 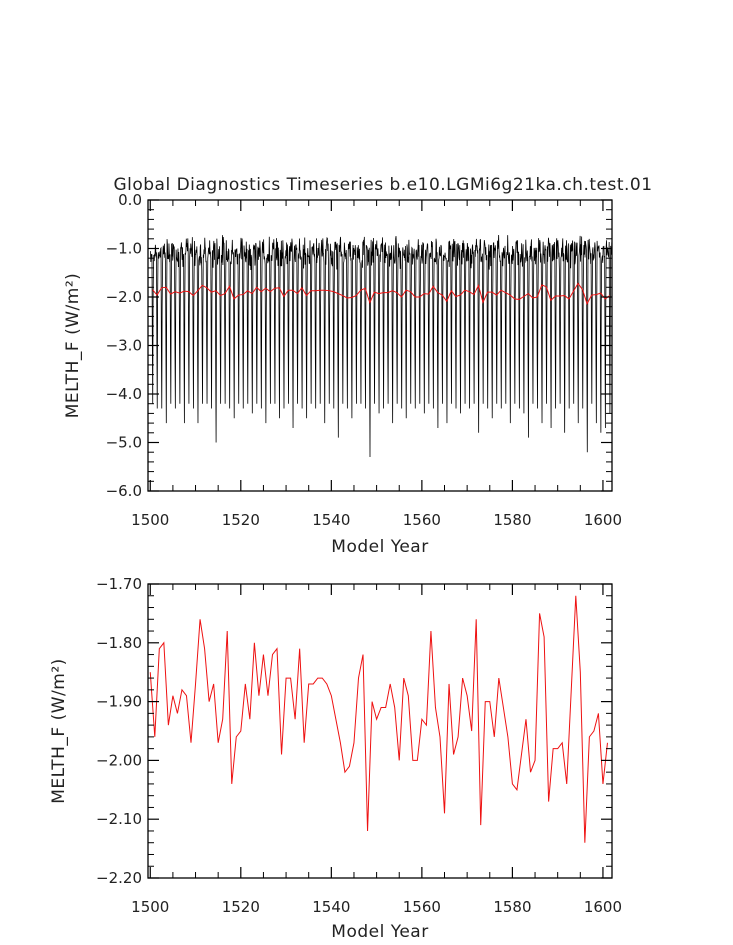 What do you see at coordinates (124, 249) in the screenshot?
I see `y-tick-label: −1.0` at bounding box center [124, 249].